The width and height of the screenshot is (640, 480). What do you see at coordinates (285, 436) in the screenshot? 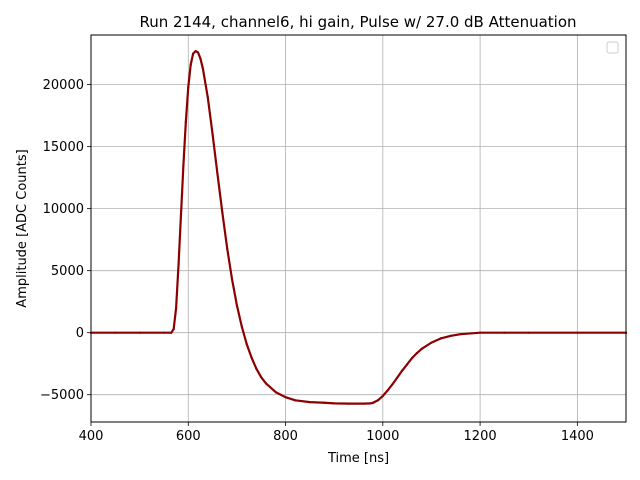
I see `x-tick-label: 800` at bounding box center [285, 436].